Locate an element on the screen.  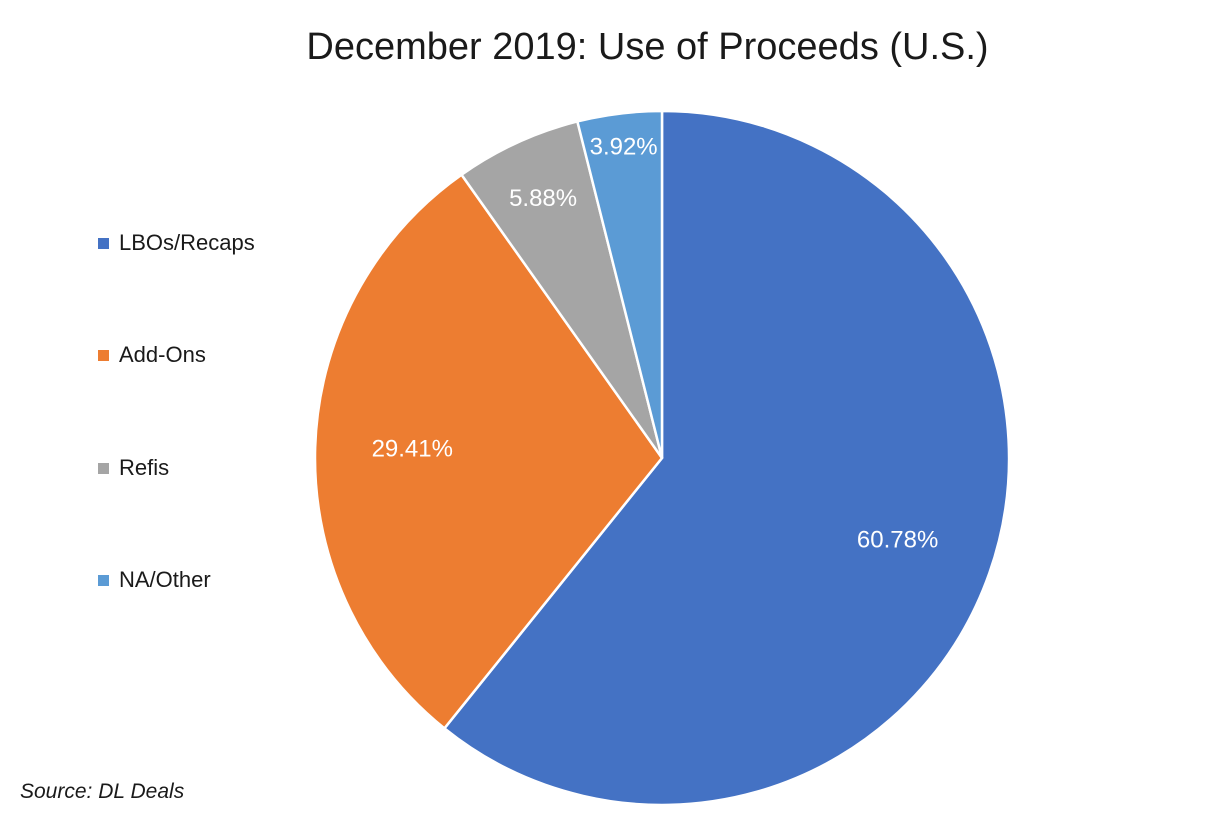
legend-item-lbos-recaps: LBOs/Recaps is located at coordinates (176, 243).